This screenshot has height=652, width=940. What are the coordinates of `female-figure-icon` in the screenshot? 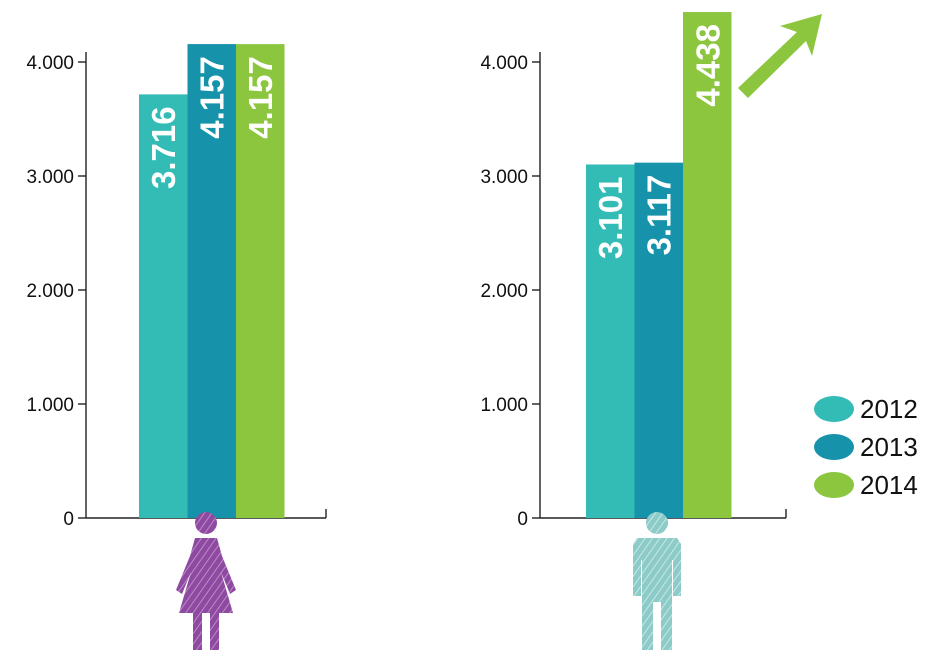 It's located at (206, 581).